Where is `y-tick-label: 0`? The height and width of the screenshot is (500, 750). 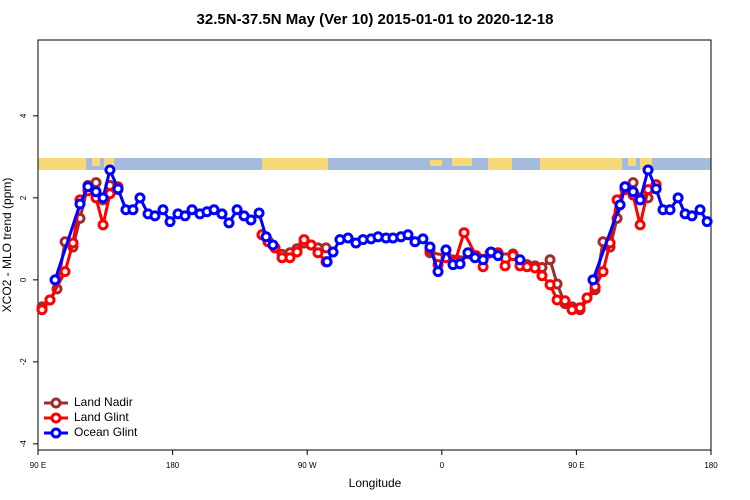 y-tick-label: 0 is located at coordinates (23, 279).